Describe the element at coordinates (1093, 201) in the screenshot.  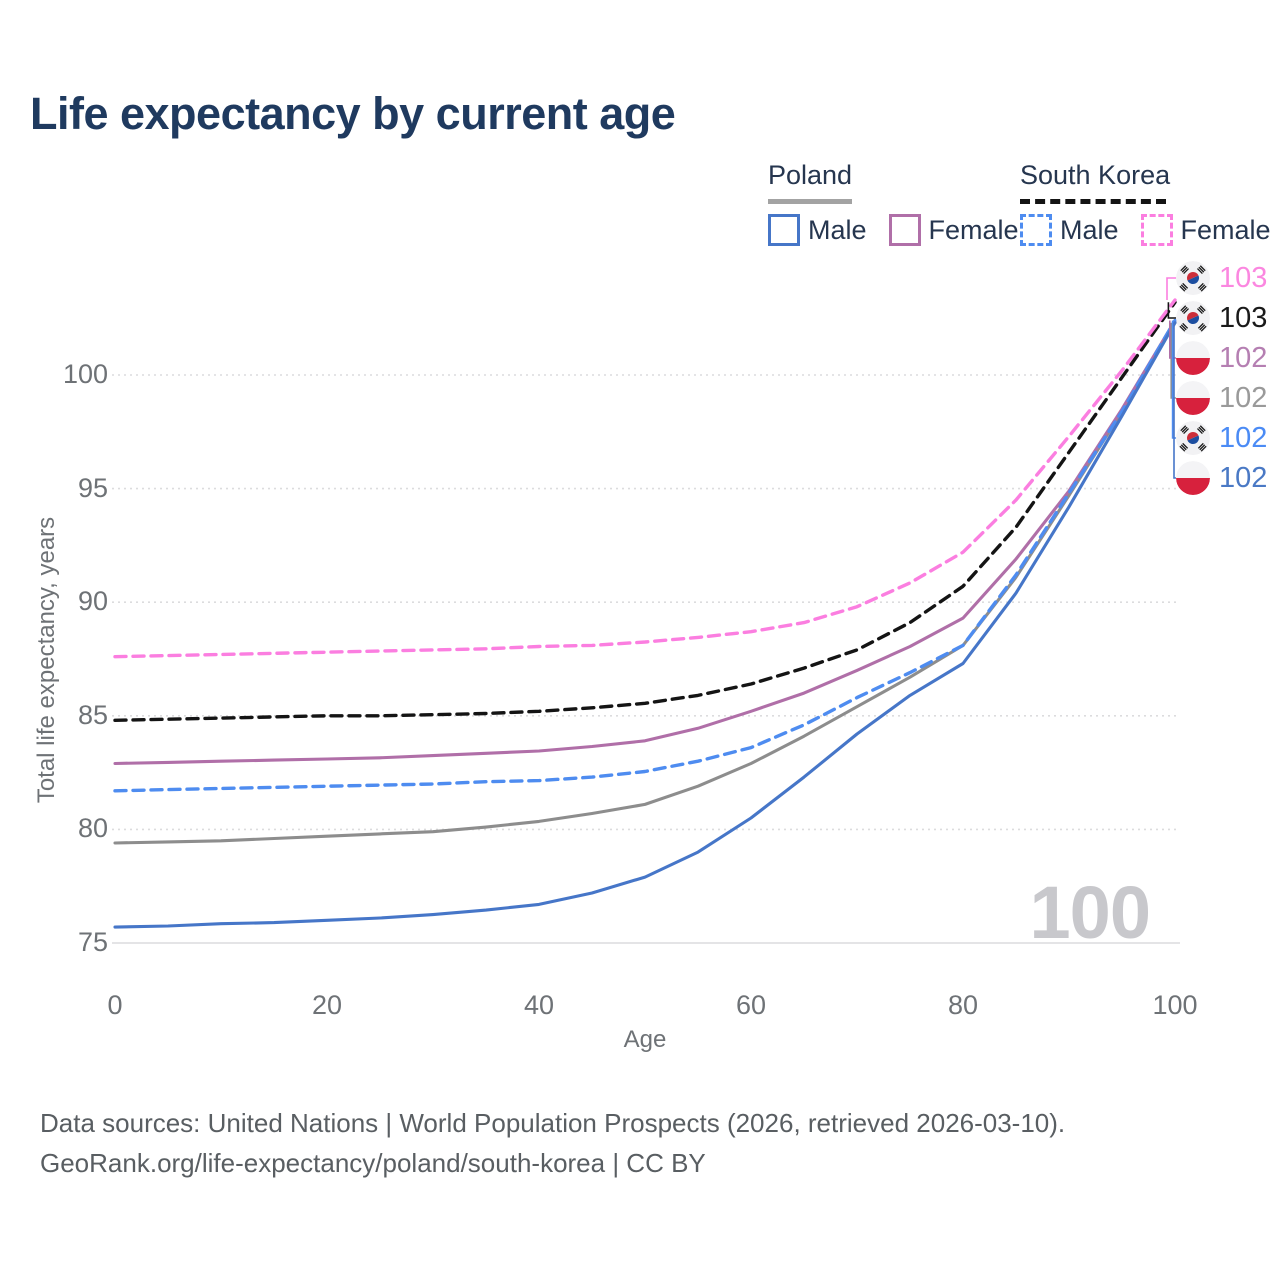
I see `south-korea-line-style-sample` at that location.